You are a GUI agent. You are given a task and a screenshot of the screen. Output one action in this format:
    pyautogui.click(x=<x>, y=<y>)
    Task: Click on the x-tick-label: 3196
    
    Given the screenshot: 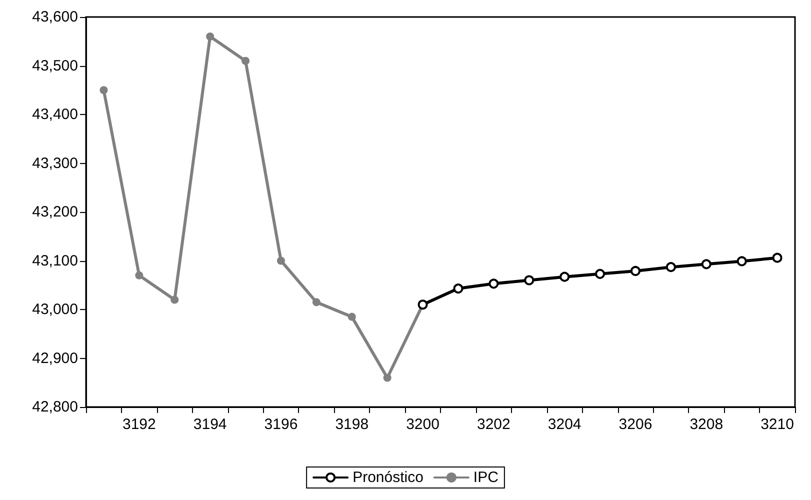 What is the action you would take?
    pyautogui.click(x=281, y=424)
    